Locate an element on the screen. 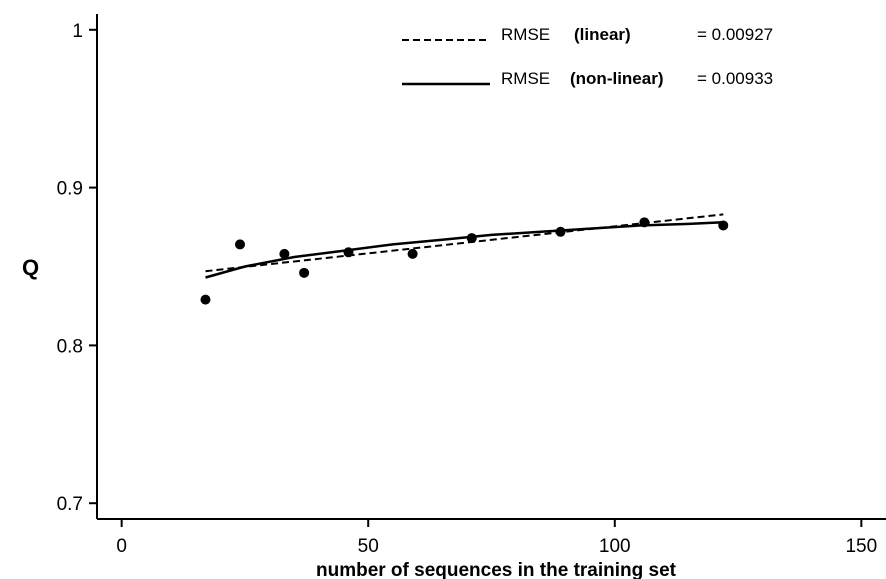 This screenshot has width=886, height=579. legend-qualifier-linear: (linear) is located at coordinates (602, 34).